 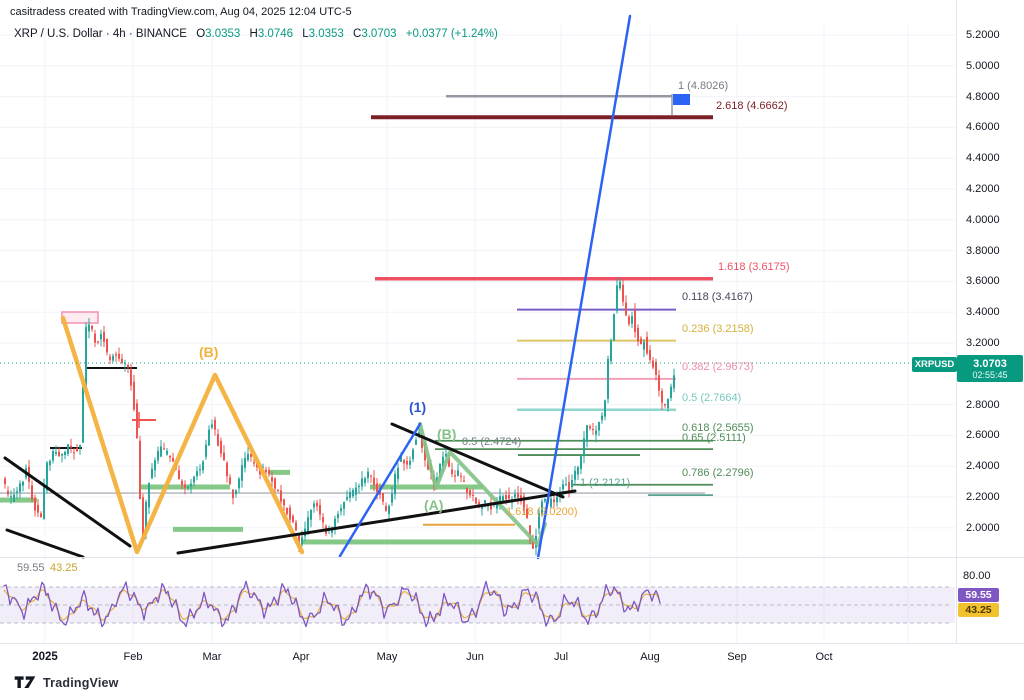 What do you see at coordinates (326, 34) in the screenshot?
I see `low-value: 3.0353` at bounding box center [326, 34].